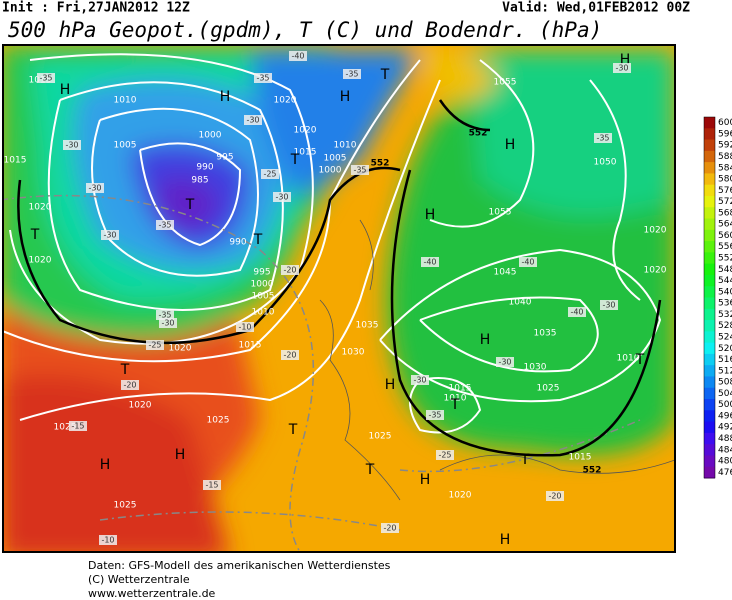 The height and width of the screenshot is (600, 732). I want to click on colorbar-label: 480, so click(725, 462).